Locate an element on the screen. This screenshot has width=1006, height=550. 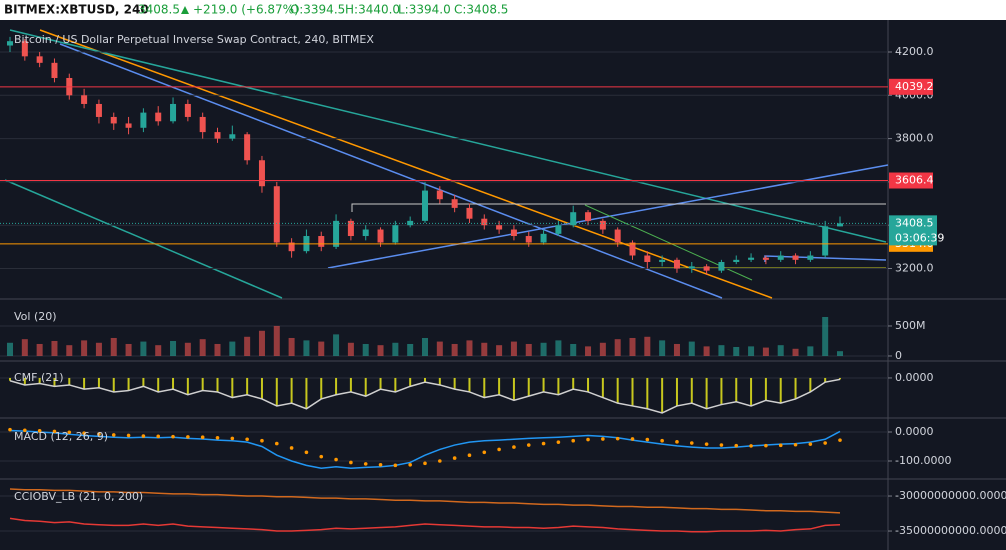
y-tick-label: 3800.0 is located at coordinates (914, 138).